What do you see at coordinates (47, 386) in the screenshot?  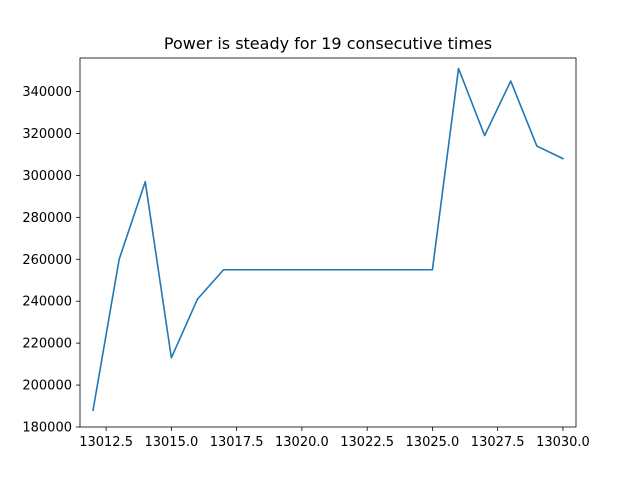 I see `y-tick-label: 200000` at bounding box center [47, 386].